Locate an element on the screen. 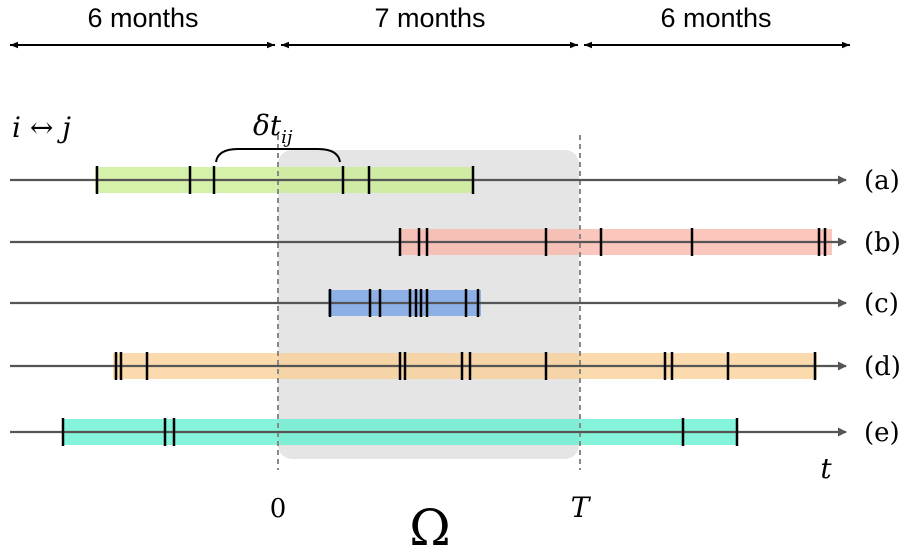  end-marker-label: T is located at coordinates (581, 507).